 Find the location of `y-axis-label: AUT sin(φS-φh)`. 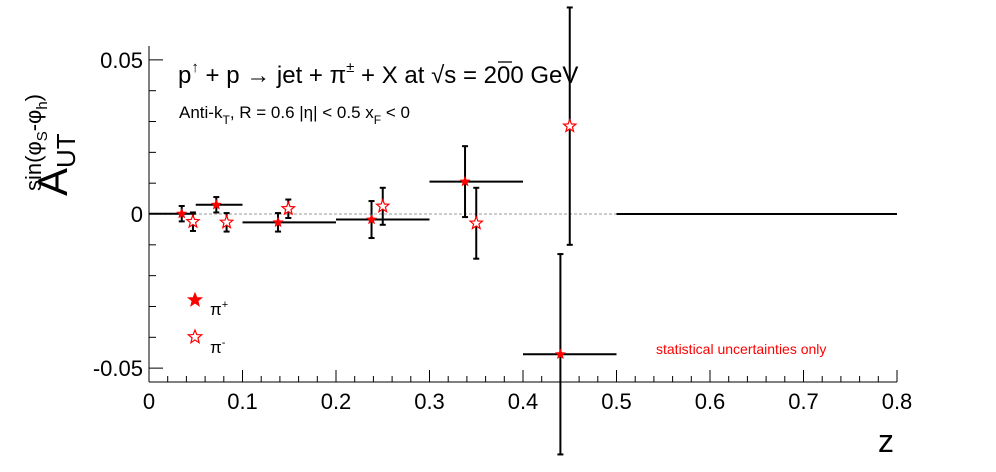

y-axis-label: AUT sin(φS-φh) is located at coordinates (51, 145).